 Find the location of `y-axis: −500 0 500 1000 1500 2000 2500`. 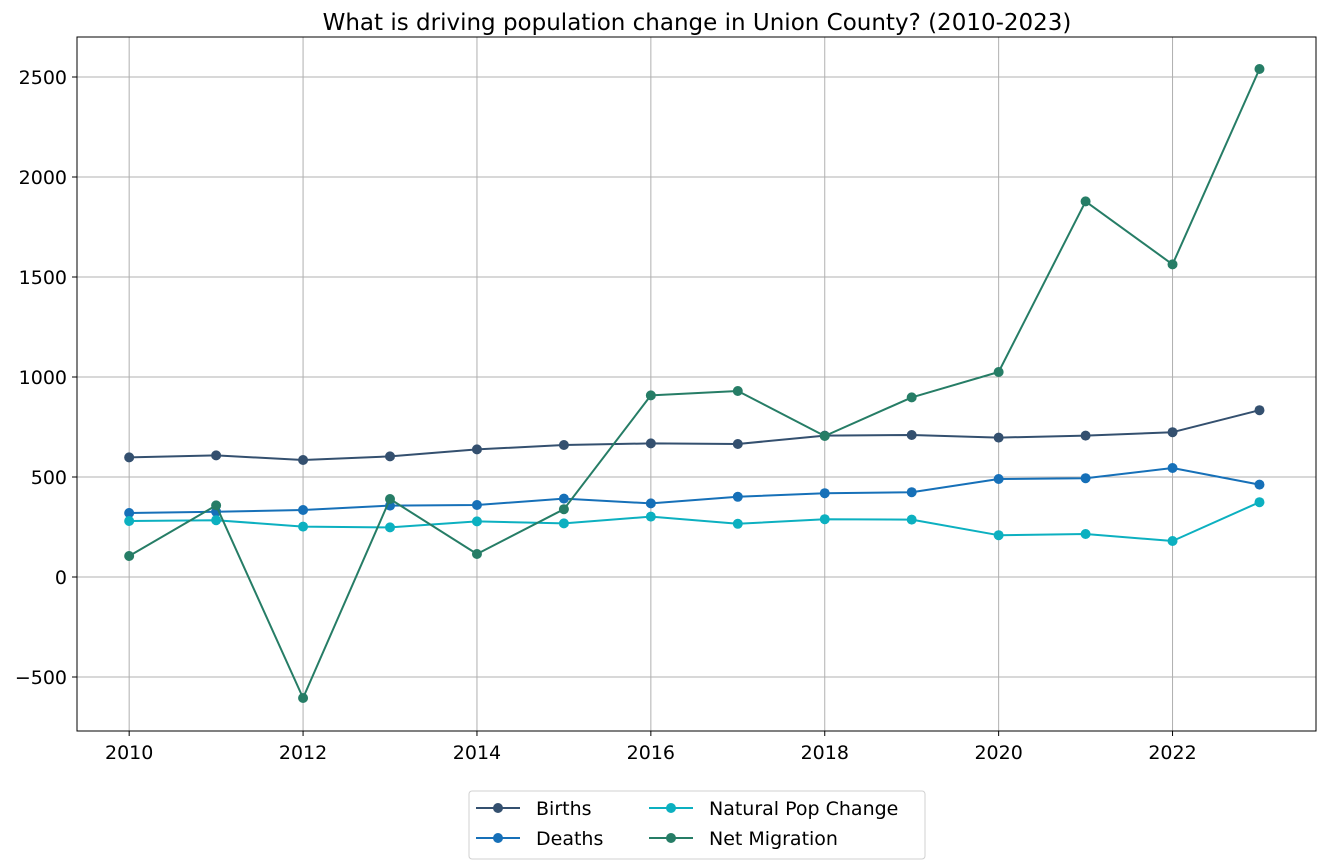

y-axis: −500 0 500 1000 1500 2000 2500 is located at coordinates (46, 378).